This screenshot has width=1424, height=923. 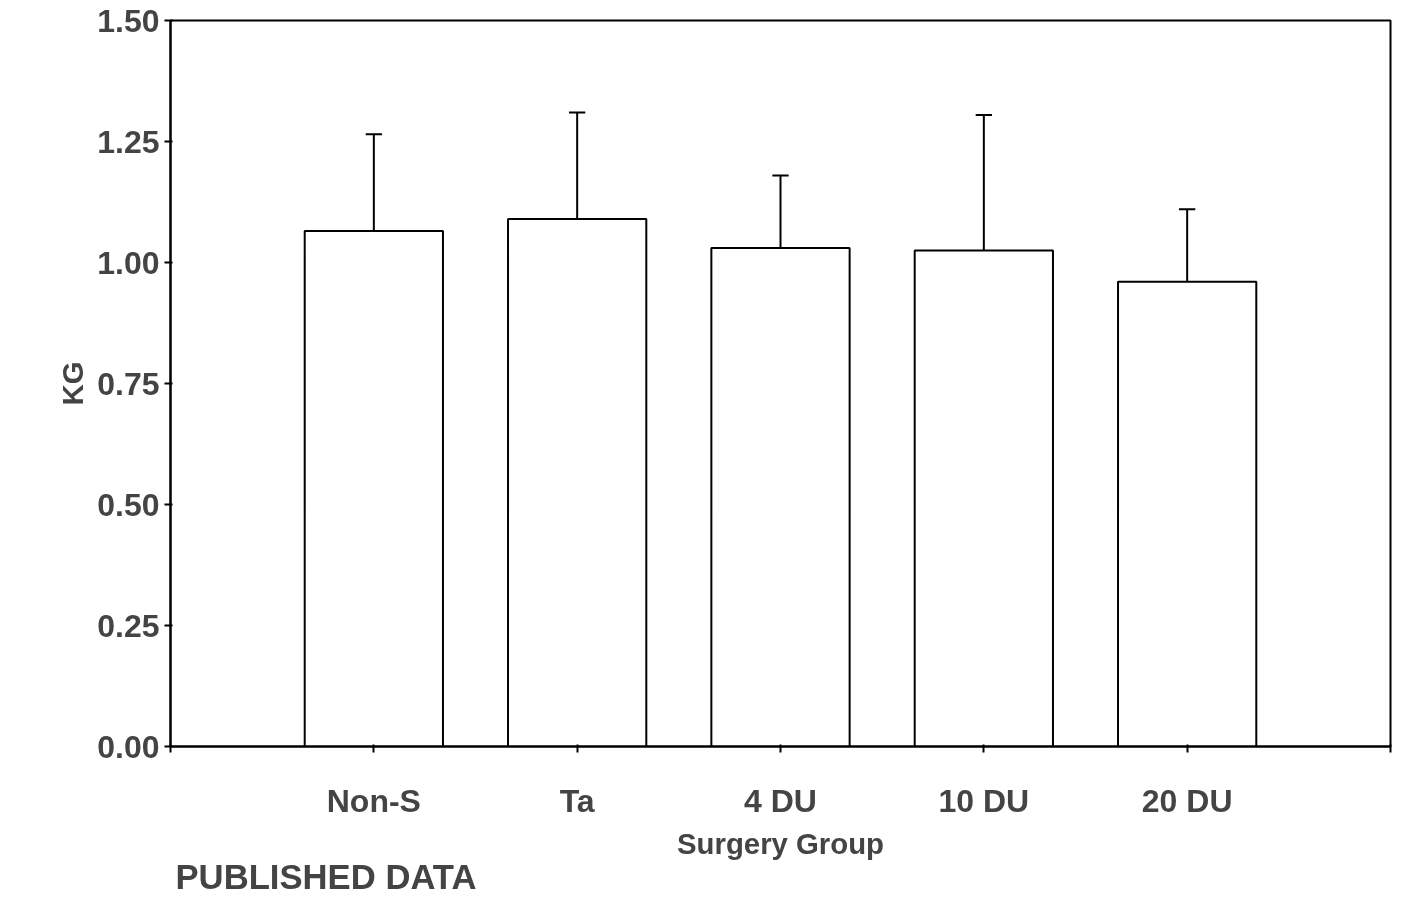 What do you see at coordinates (128, 625) in the screenshot?
I see `y-tick-label: 0.25` at bounding box center [128, 625].